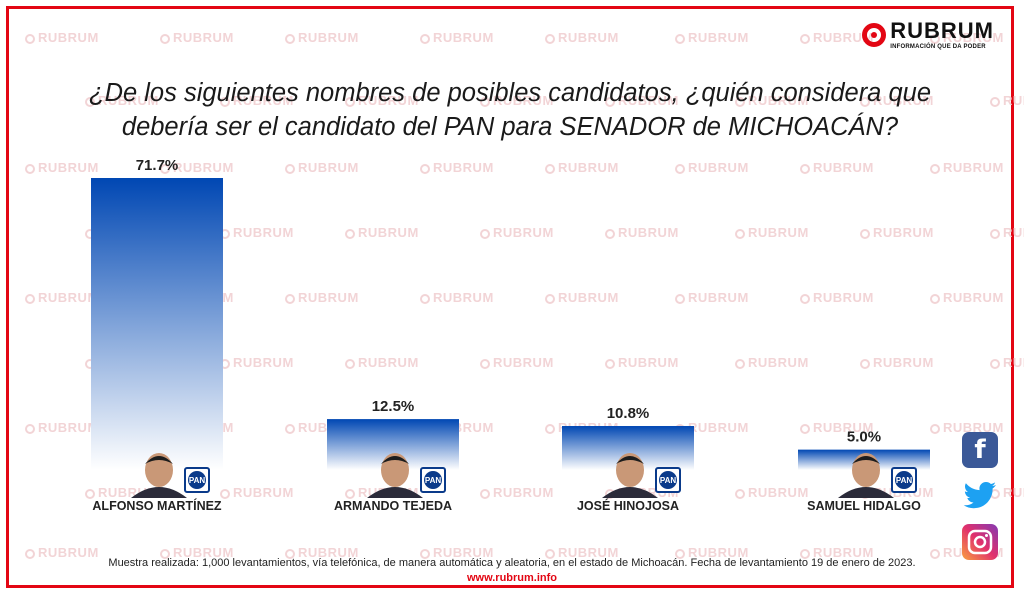  Describe the element at coordinates (980, 542) in the screenshot. I see `instagram-icon` at that location.